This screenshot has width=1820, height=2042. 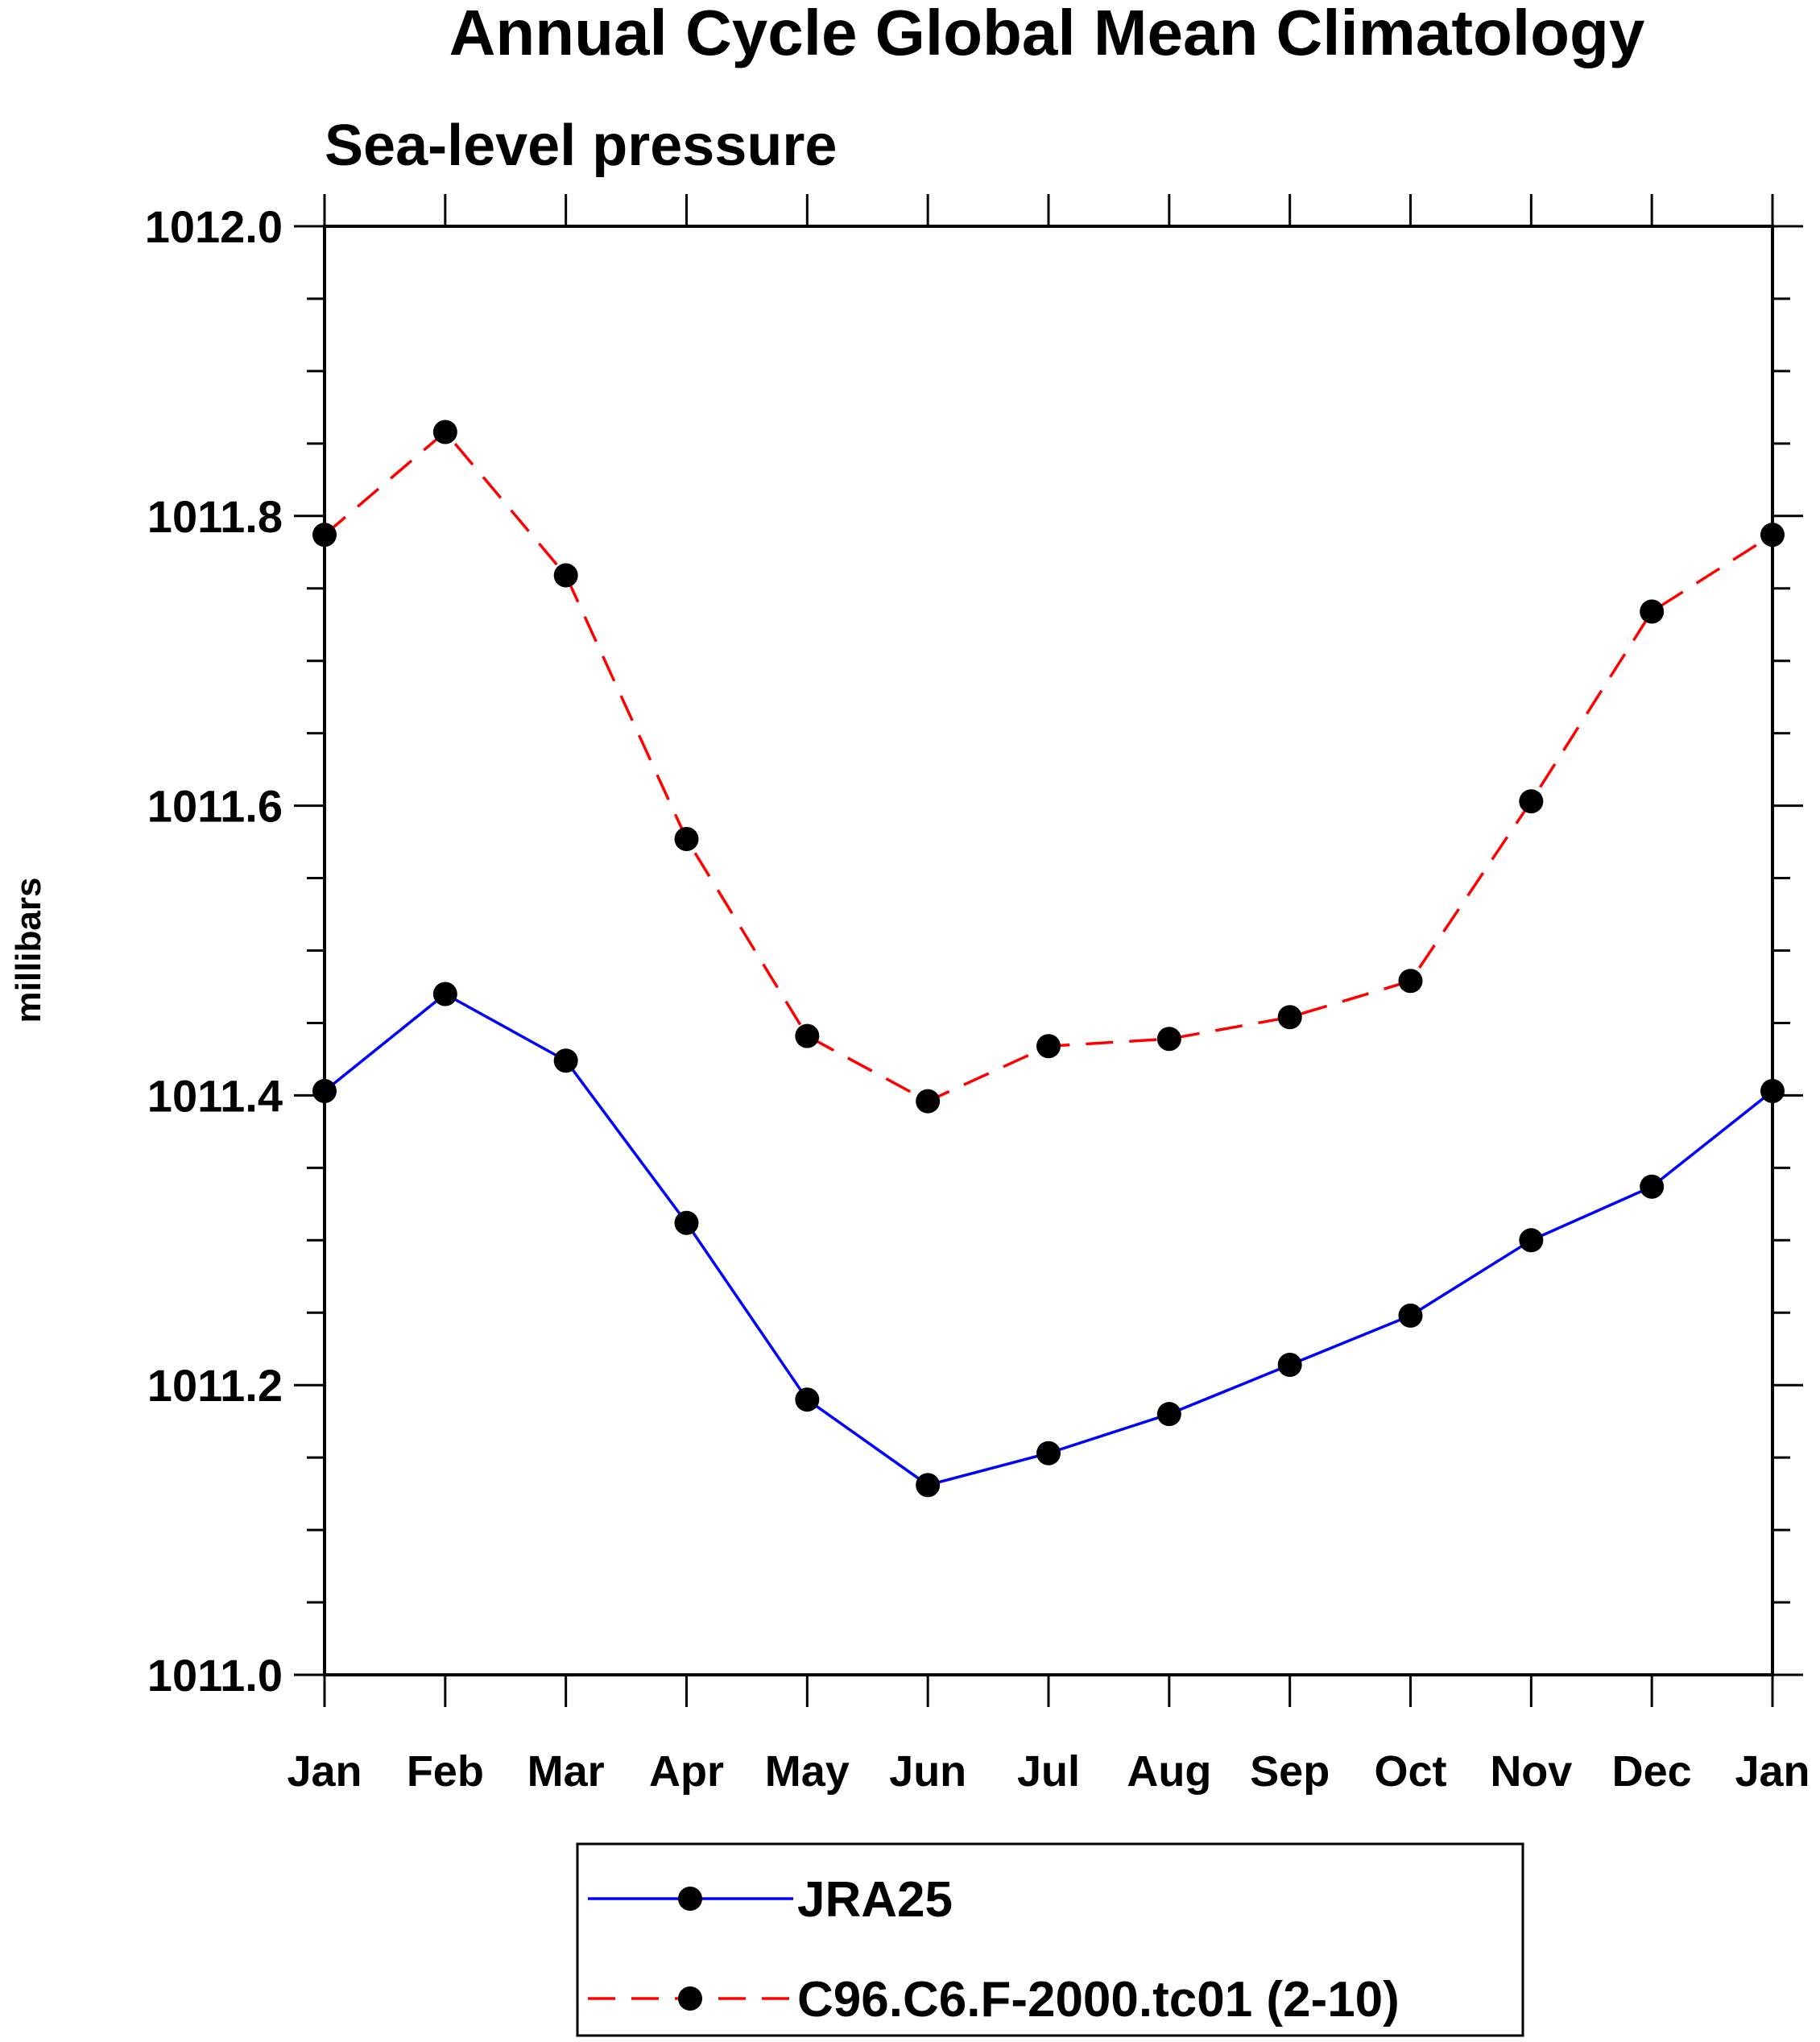 I want to click on x-tick-label: Sep, so click(x=1290, y=1771).